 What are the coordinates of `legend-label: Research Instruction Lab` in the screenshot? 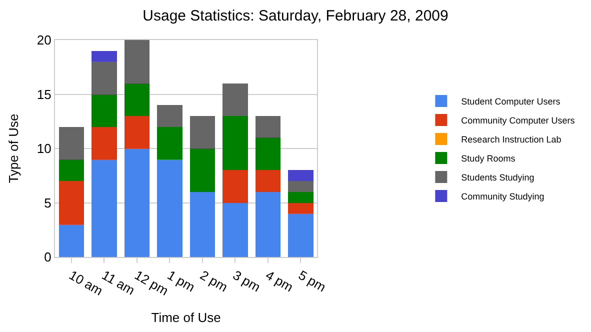 It's located at (511, 139).